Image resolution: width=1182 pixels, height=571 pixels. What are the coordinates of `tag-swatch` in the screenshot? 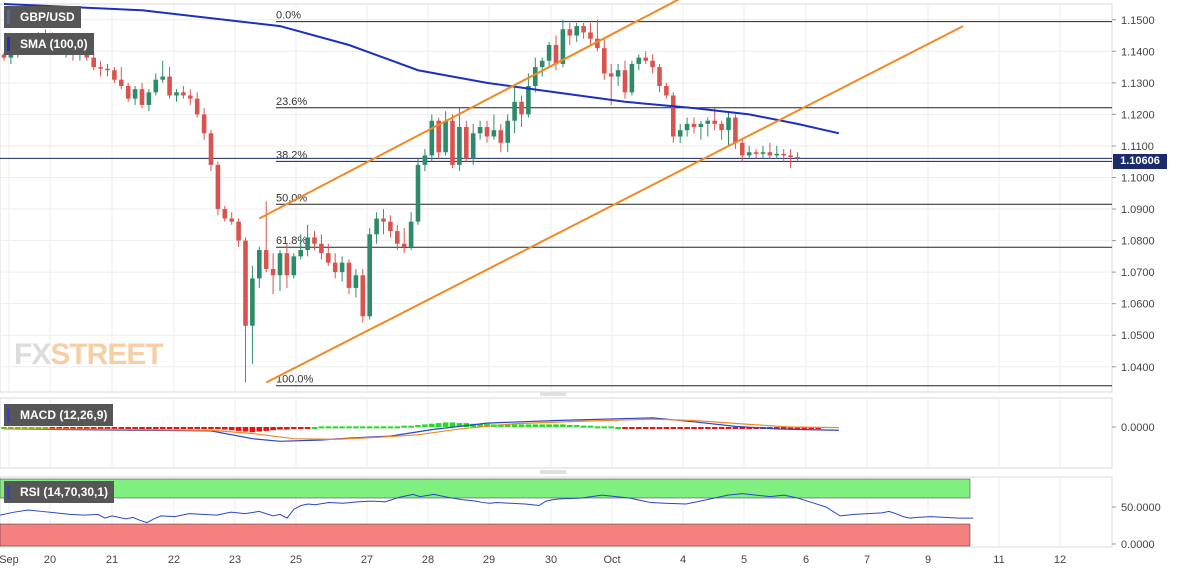 It's located at (8, 17).